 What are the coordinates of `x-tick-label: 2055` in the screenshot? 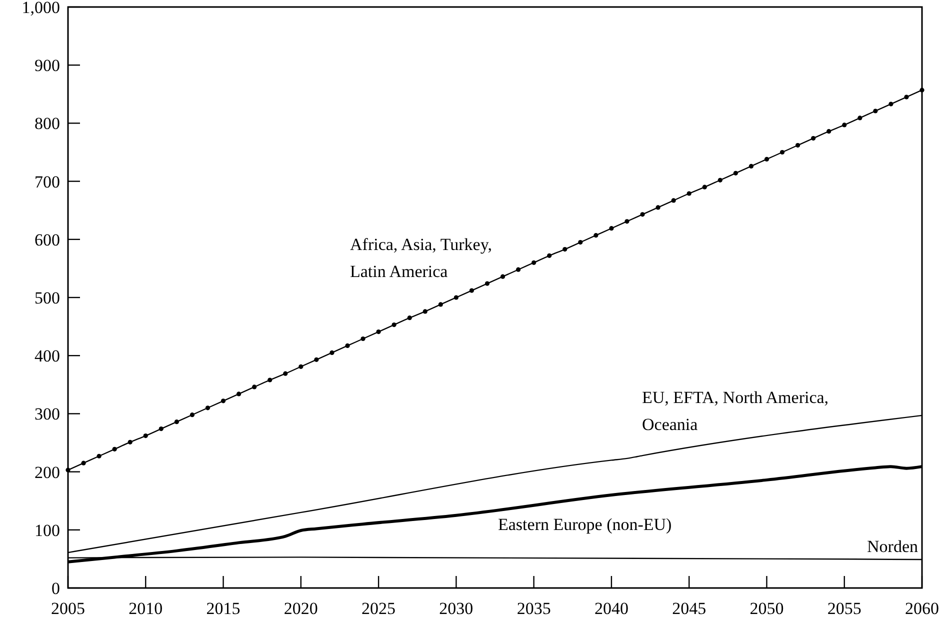 It's located at (844, 608).